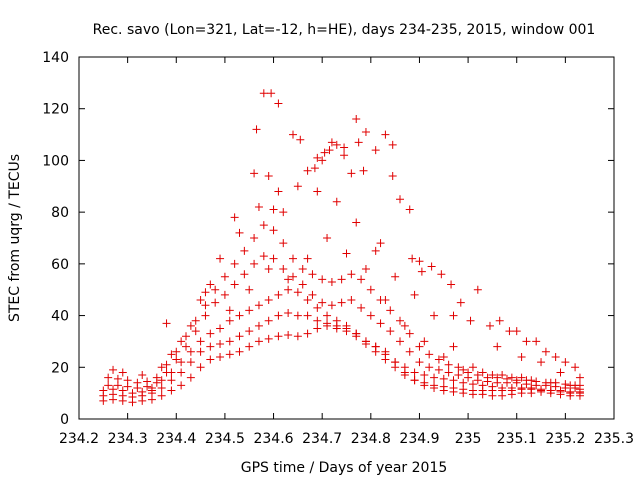 This screenshot has height=480, width=640. Describe the element at coordinates (128, 439) in the screenshot. I see `x-tick-label: 234.3` at that location.